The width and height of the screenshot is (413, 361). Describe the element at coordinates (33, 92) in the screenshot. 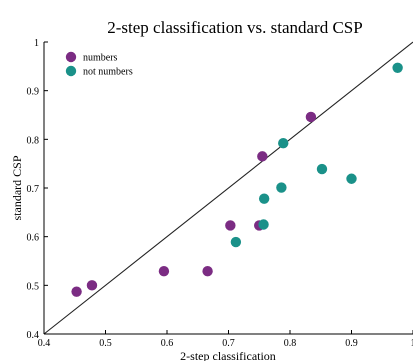

I see `y-tick-label: 0.9` at that location.